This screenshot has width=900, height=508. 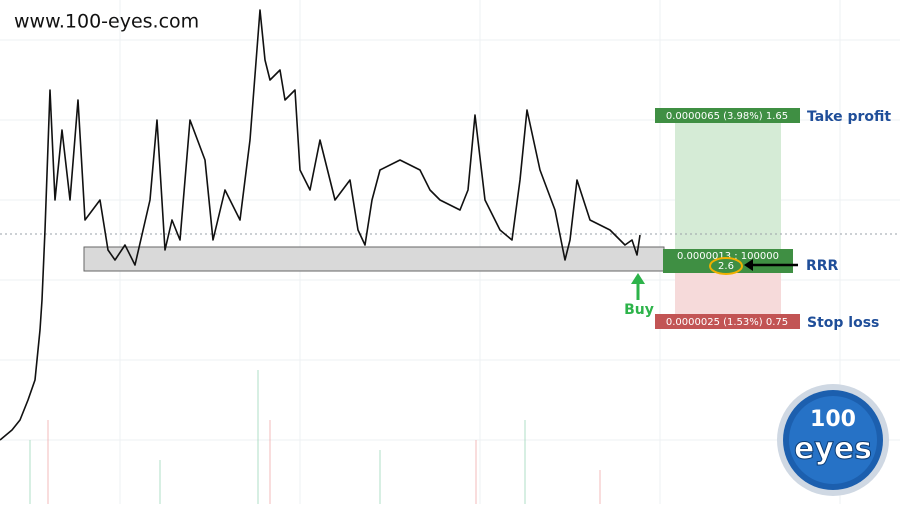 I want to click on buy-arrow-head, so click(x=638, y=278).